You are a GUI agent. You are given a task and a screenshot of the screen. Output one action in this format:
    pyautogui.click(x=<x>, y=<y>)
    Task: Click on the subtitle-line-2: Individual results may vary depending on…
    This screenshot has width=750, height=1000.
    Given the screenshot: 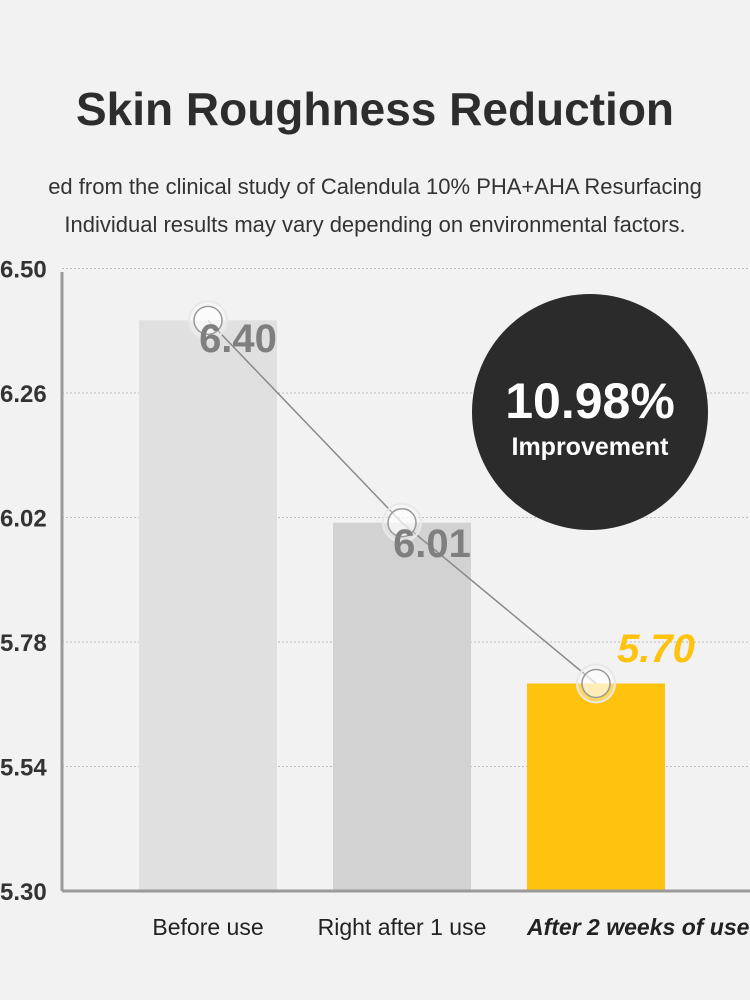 What is the action you would take?
    pyautogui.click(x=375, y=224)
    